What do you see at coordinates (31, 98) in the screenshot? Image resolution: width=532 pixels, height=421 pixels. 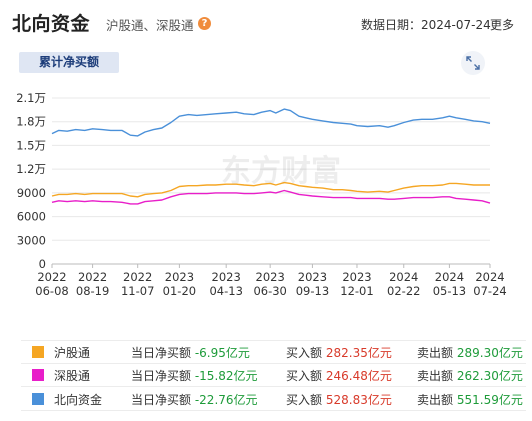 I see `y-tick-label: 2.1万` at bounding box center [31, 98].